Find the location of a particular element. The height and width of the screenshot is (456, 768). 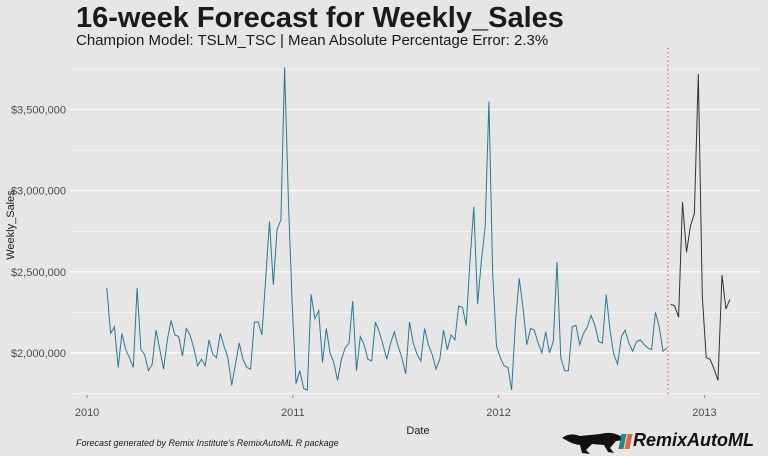

y-tick-label: $2,000,000 is located at coordinates (38, 354).